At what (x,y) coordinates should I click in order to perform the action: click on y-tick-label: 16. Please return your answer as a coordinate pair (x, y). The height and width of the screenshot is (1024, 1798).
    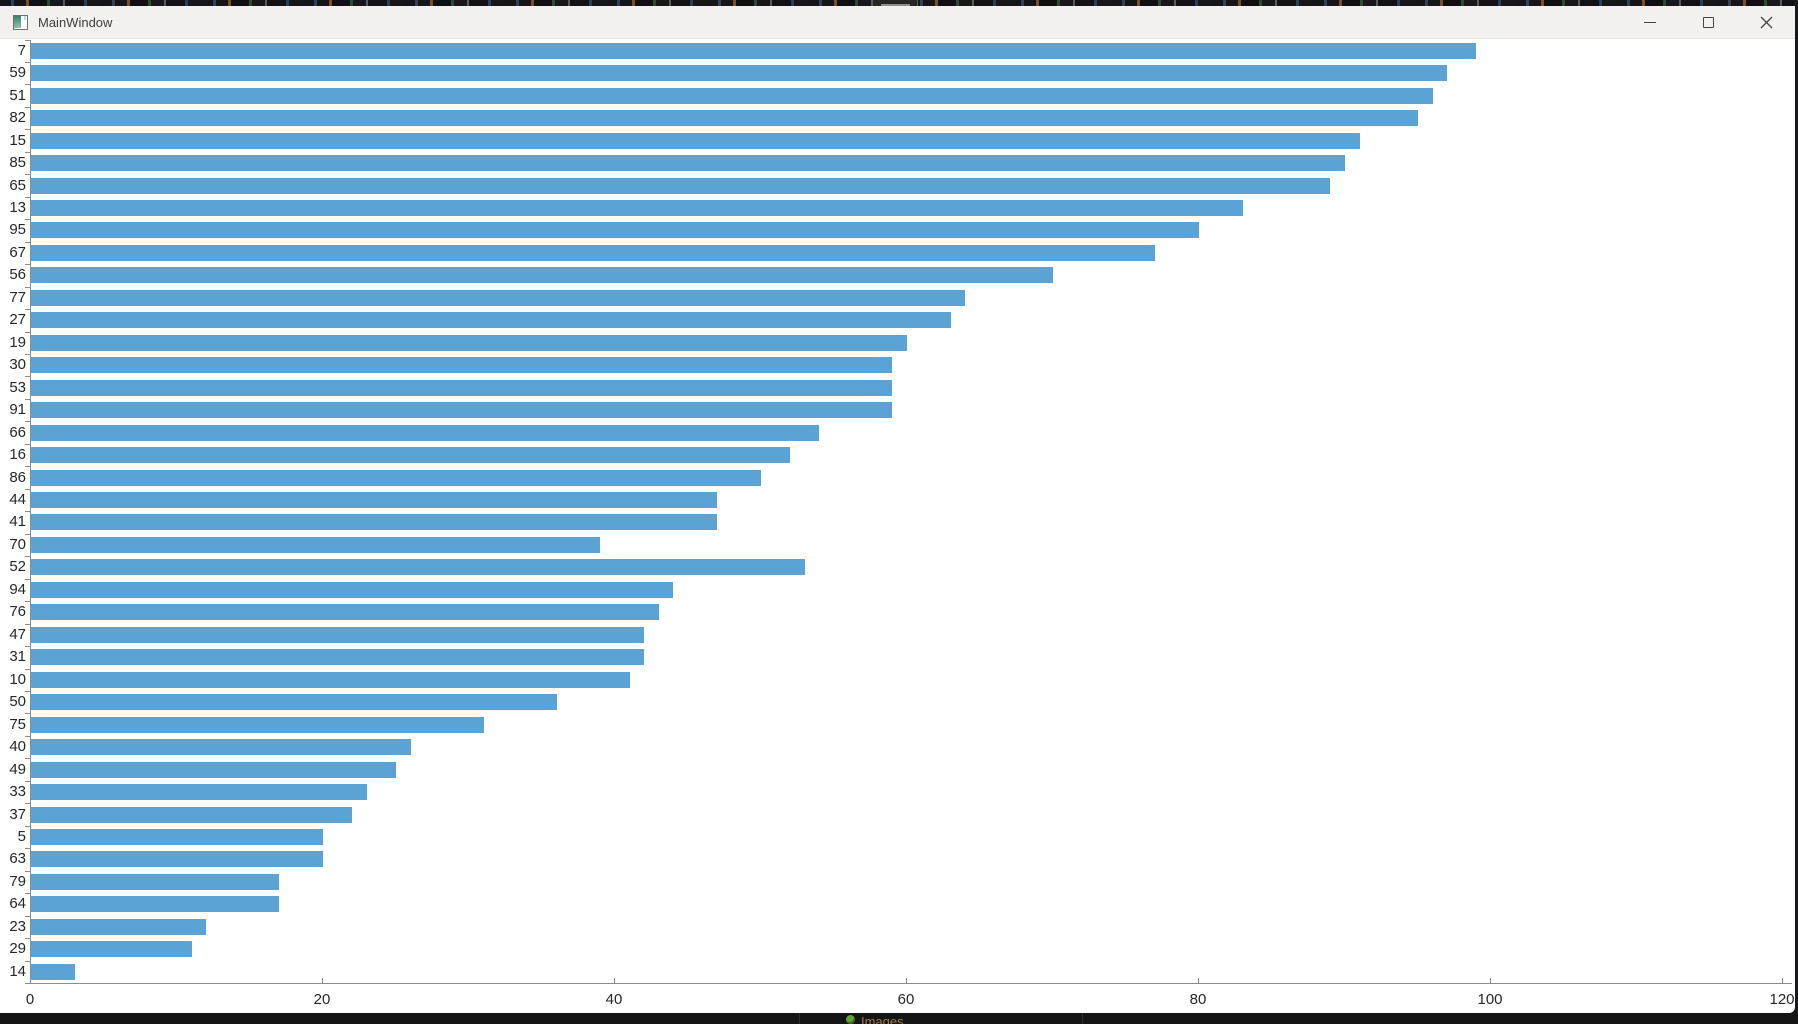
    Looking at the image, I should click on (17, 455).